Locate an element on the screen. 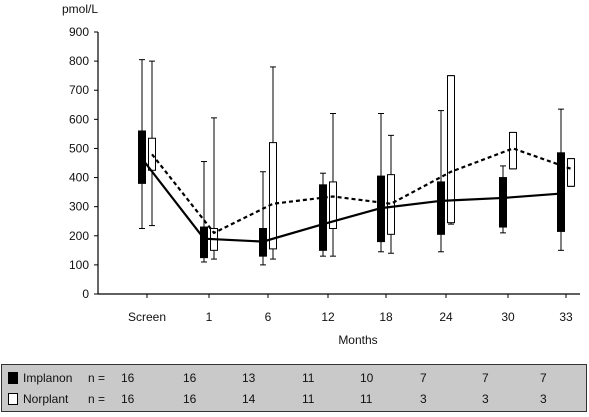  n-row-implanon: Implanon n = 16 16 13 11 10 7 7 7 is located at coordinates (294, 378).